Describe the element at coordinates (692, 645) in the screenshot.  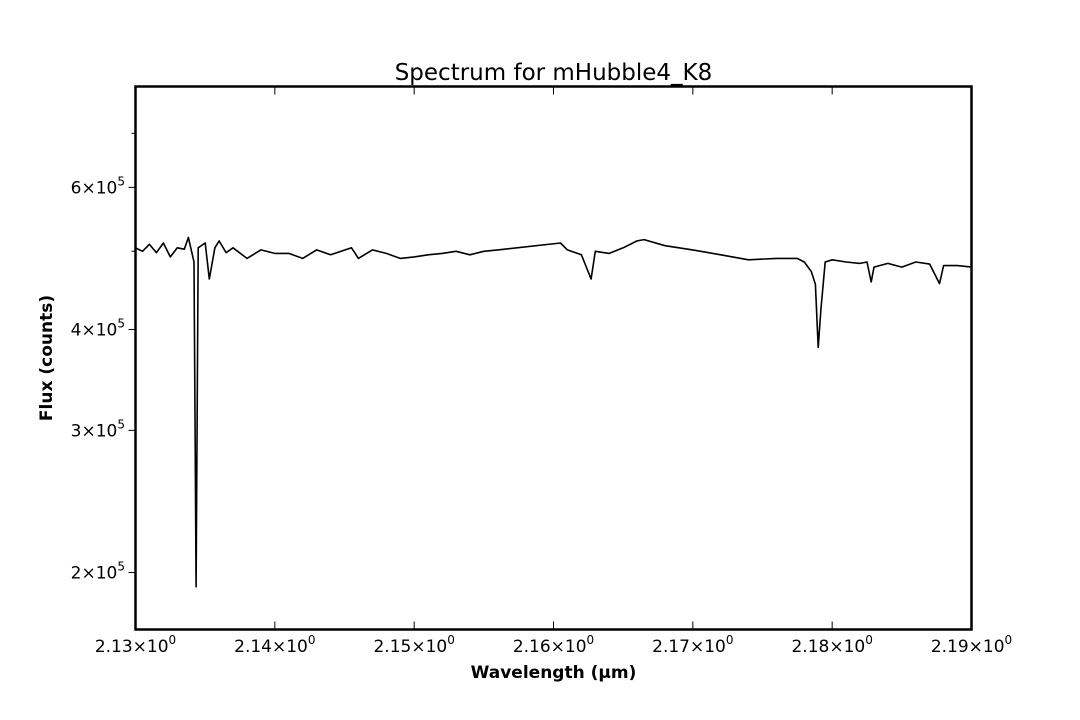
I see `x-tick-label: 2.17×100` at that location.